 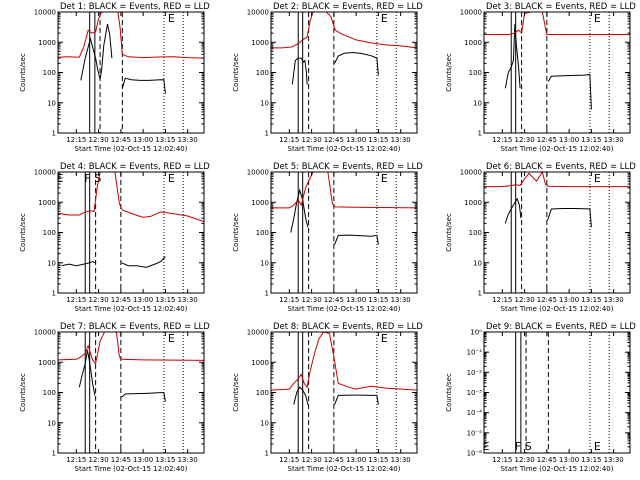 I want to click on y-tick-label: 10⁰, so click(x=476, y=333).